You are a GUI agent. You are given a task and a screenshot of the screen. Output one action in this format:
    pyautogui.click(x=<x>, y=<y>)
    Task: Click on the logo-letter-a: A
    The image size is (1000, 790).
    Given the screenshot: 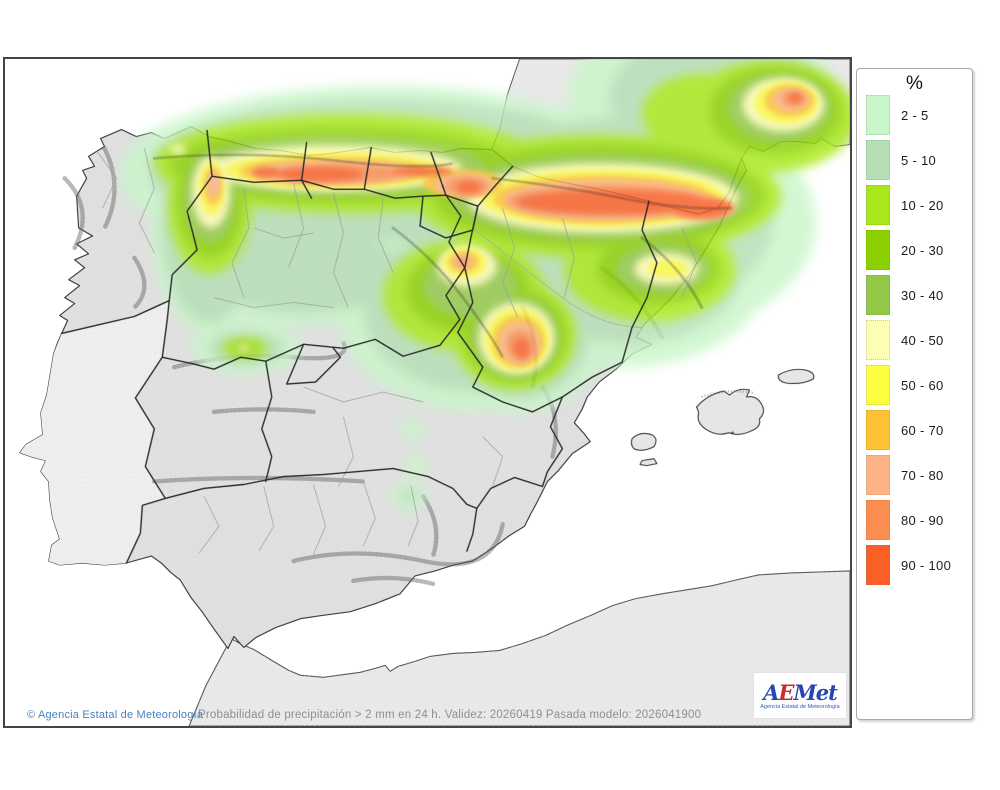 What is the action you would take?
    pyautogui.click(x=771, y=692)
    